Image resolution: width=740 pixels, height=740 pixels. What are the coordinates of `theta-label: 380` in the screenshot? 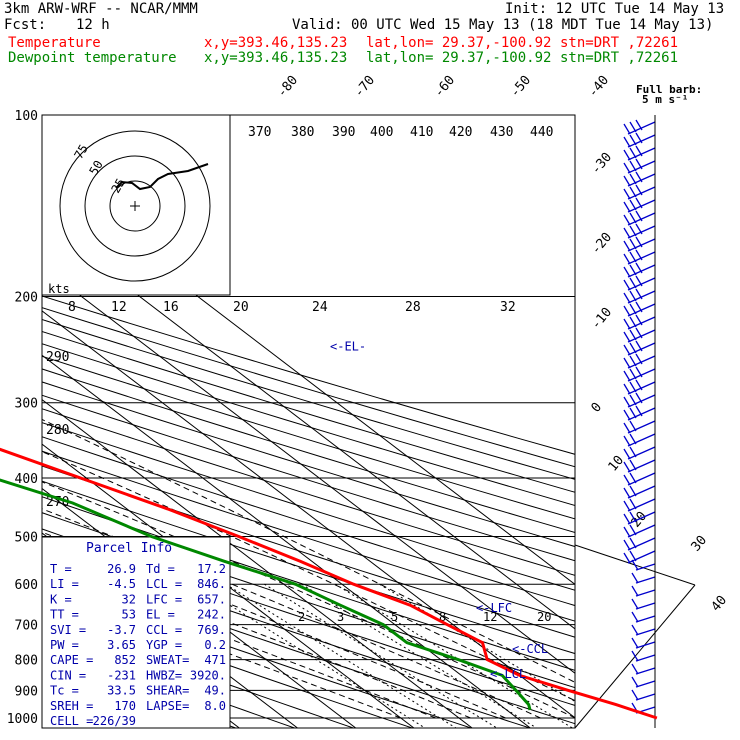 It's located at (302, 132).